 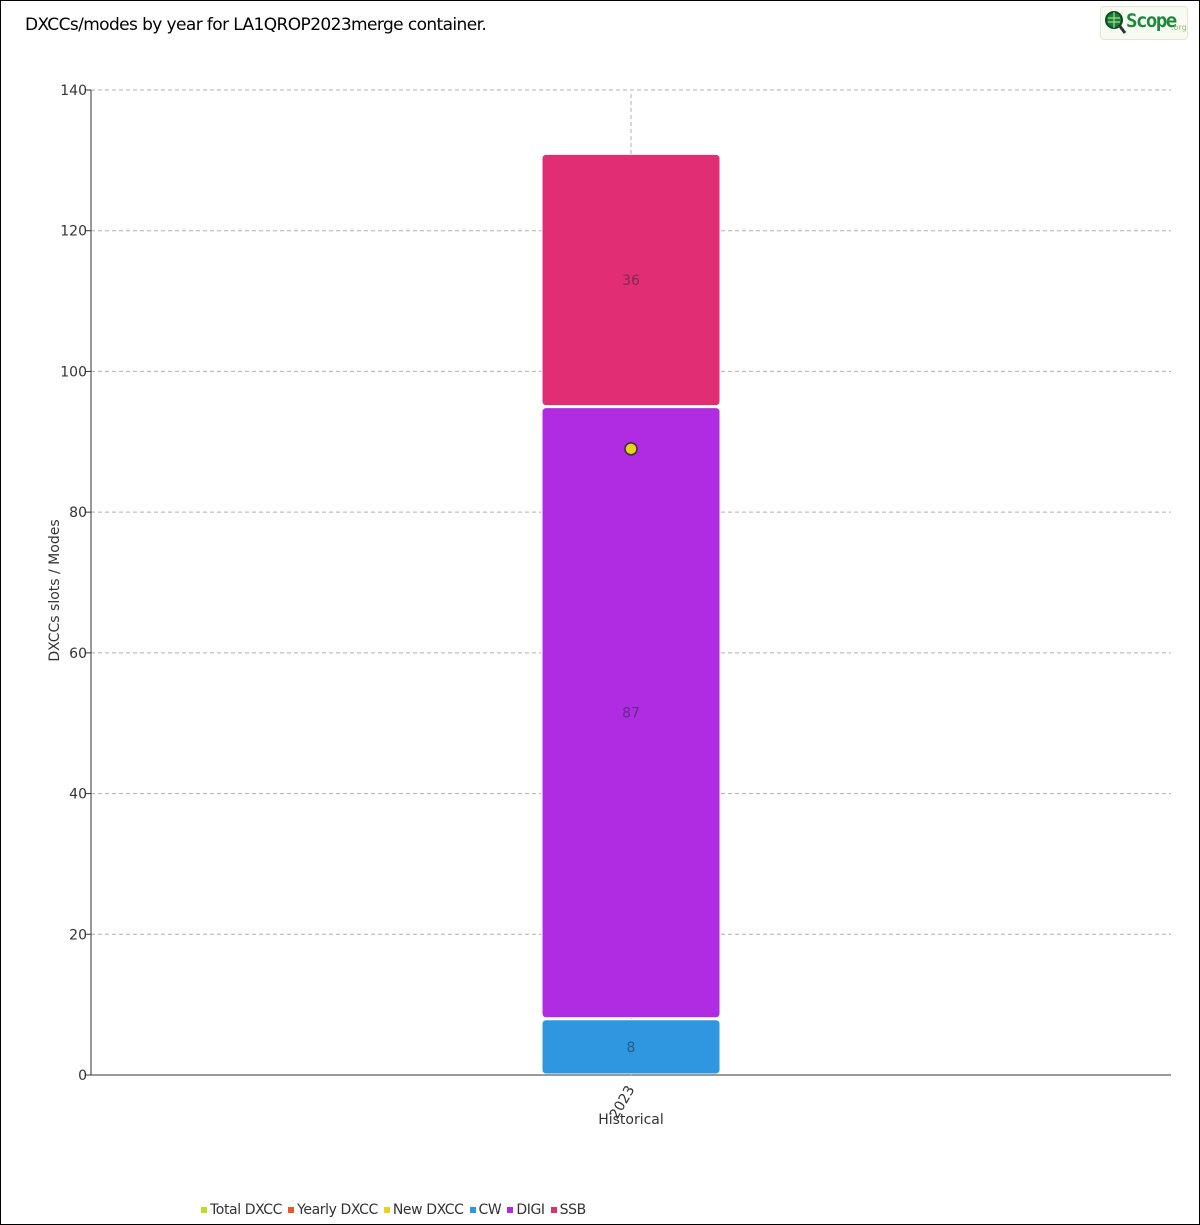 What do you see at coordinates (428, 1210) in the screenshot?
I see `legend-label: New DXCC` at bounding box center [428, 1210].